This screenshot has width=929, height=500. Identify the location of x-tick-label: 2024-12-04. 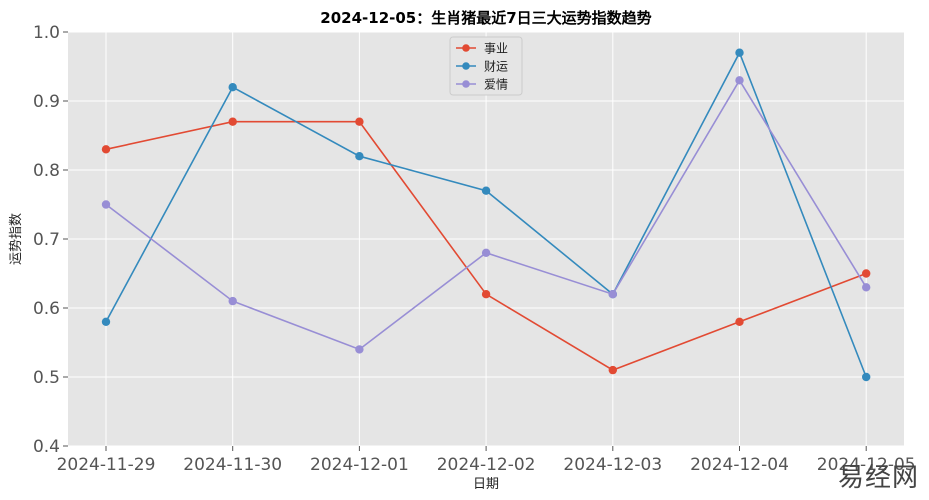
(739, 465).